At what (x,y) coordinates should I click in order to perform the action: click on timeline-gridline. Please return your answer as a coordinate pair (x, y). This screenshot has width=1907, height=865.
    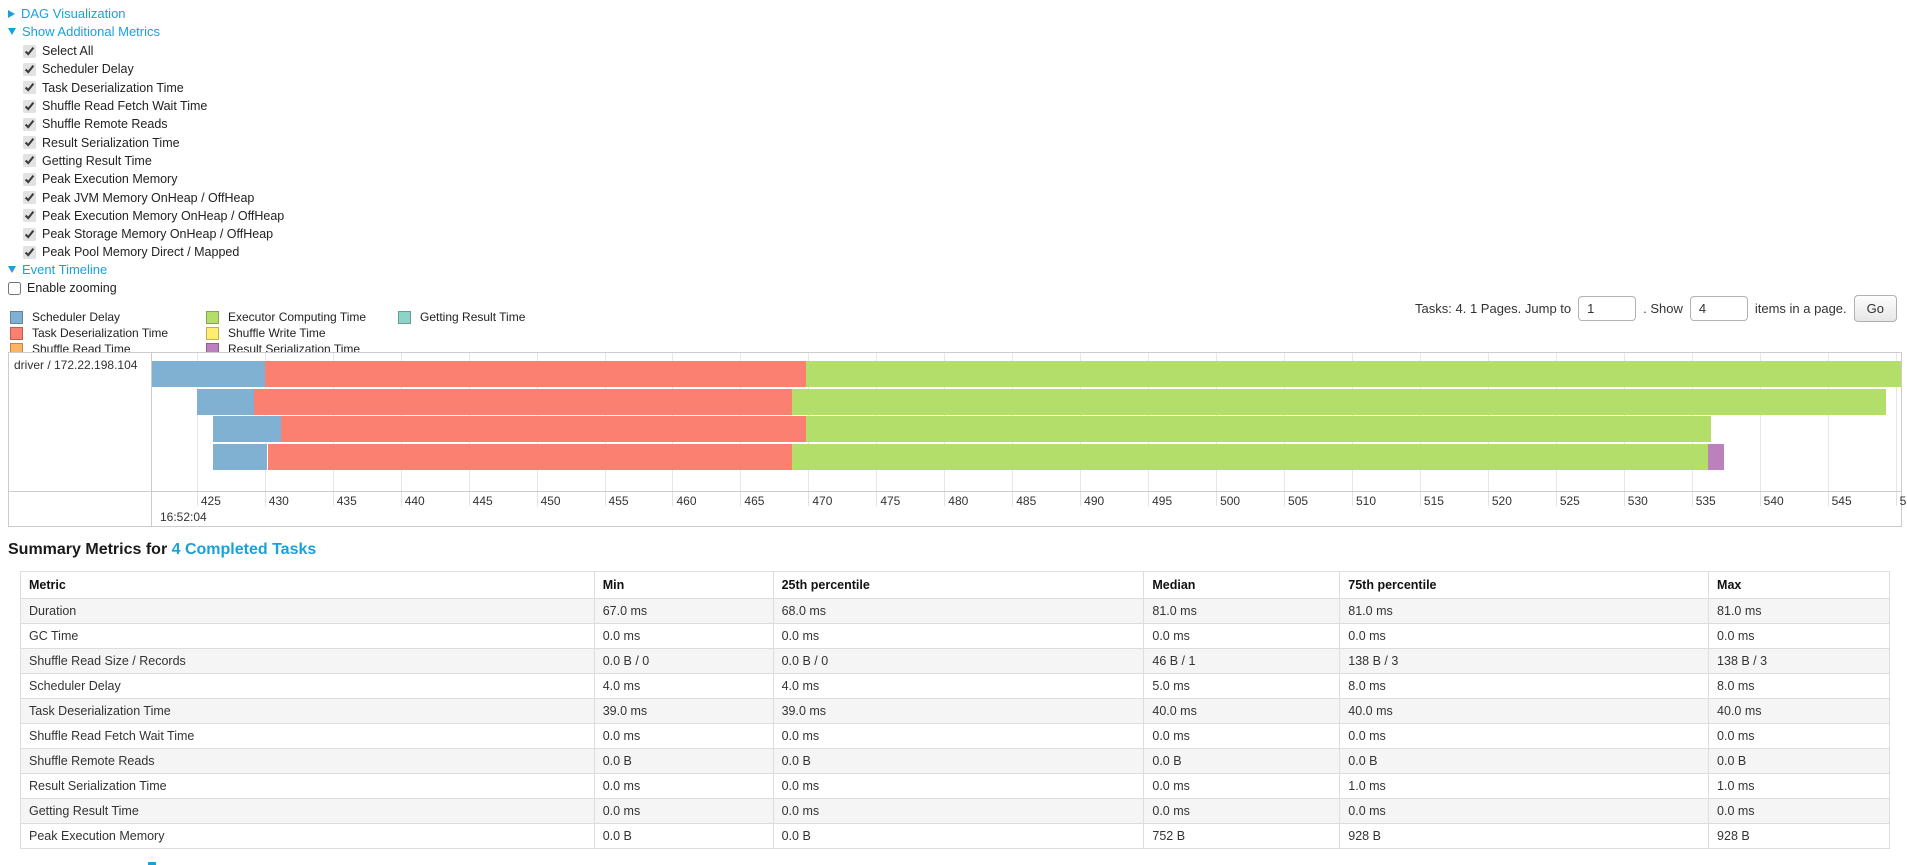
    Looking at the image, I should click on (1896, 422).